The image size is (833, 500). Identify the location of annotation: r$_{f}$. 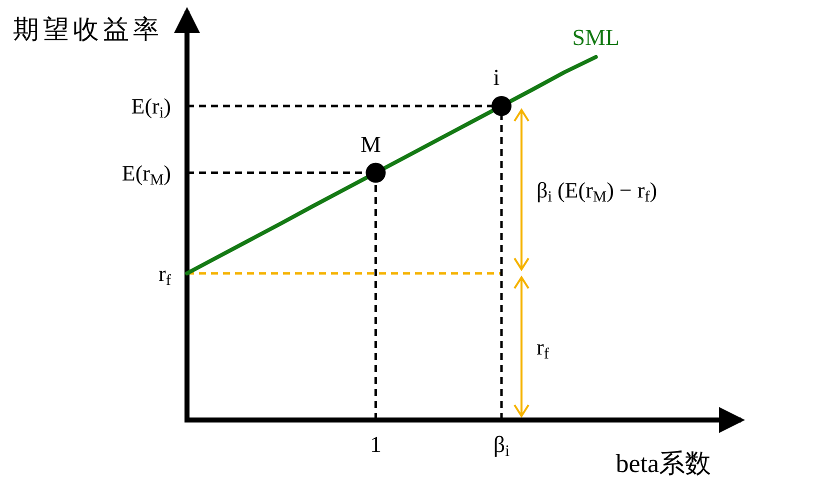
(543, 348).